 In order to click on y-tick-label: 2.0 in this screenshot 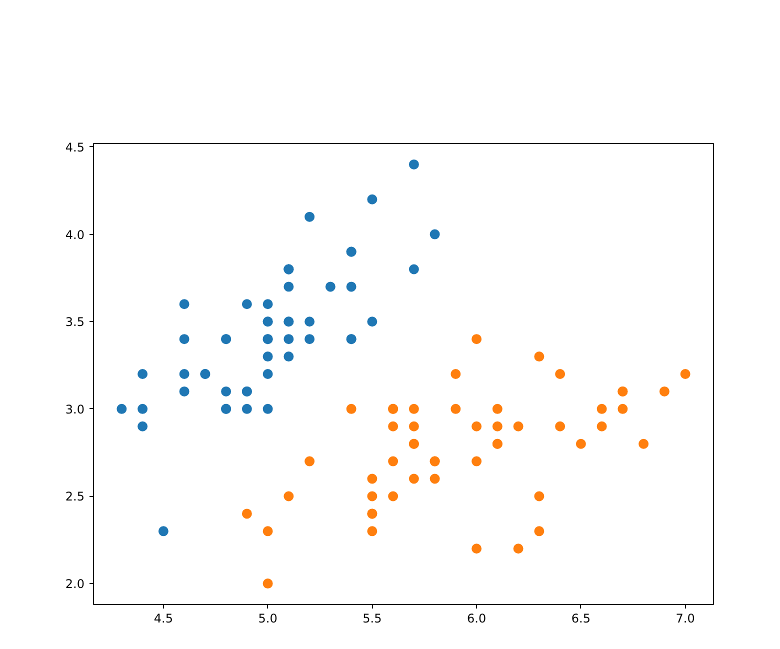, I will do `click(75, 584)`.